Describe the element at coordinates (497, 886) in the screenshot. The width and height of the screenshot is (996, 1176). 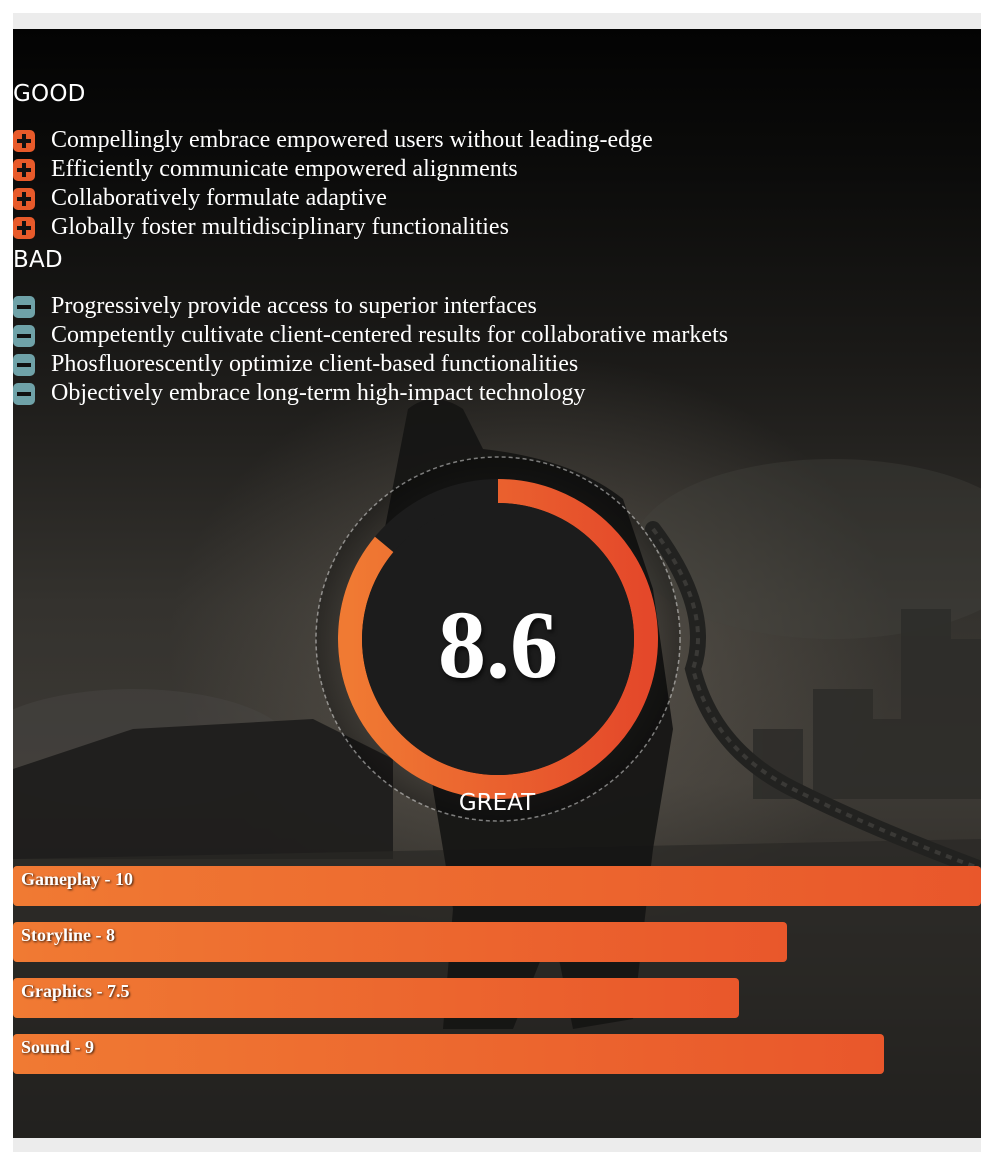
I see `rating-bar: Gameplay - 10` at that location.